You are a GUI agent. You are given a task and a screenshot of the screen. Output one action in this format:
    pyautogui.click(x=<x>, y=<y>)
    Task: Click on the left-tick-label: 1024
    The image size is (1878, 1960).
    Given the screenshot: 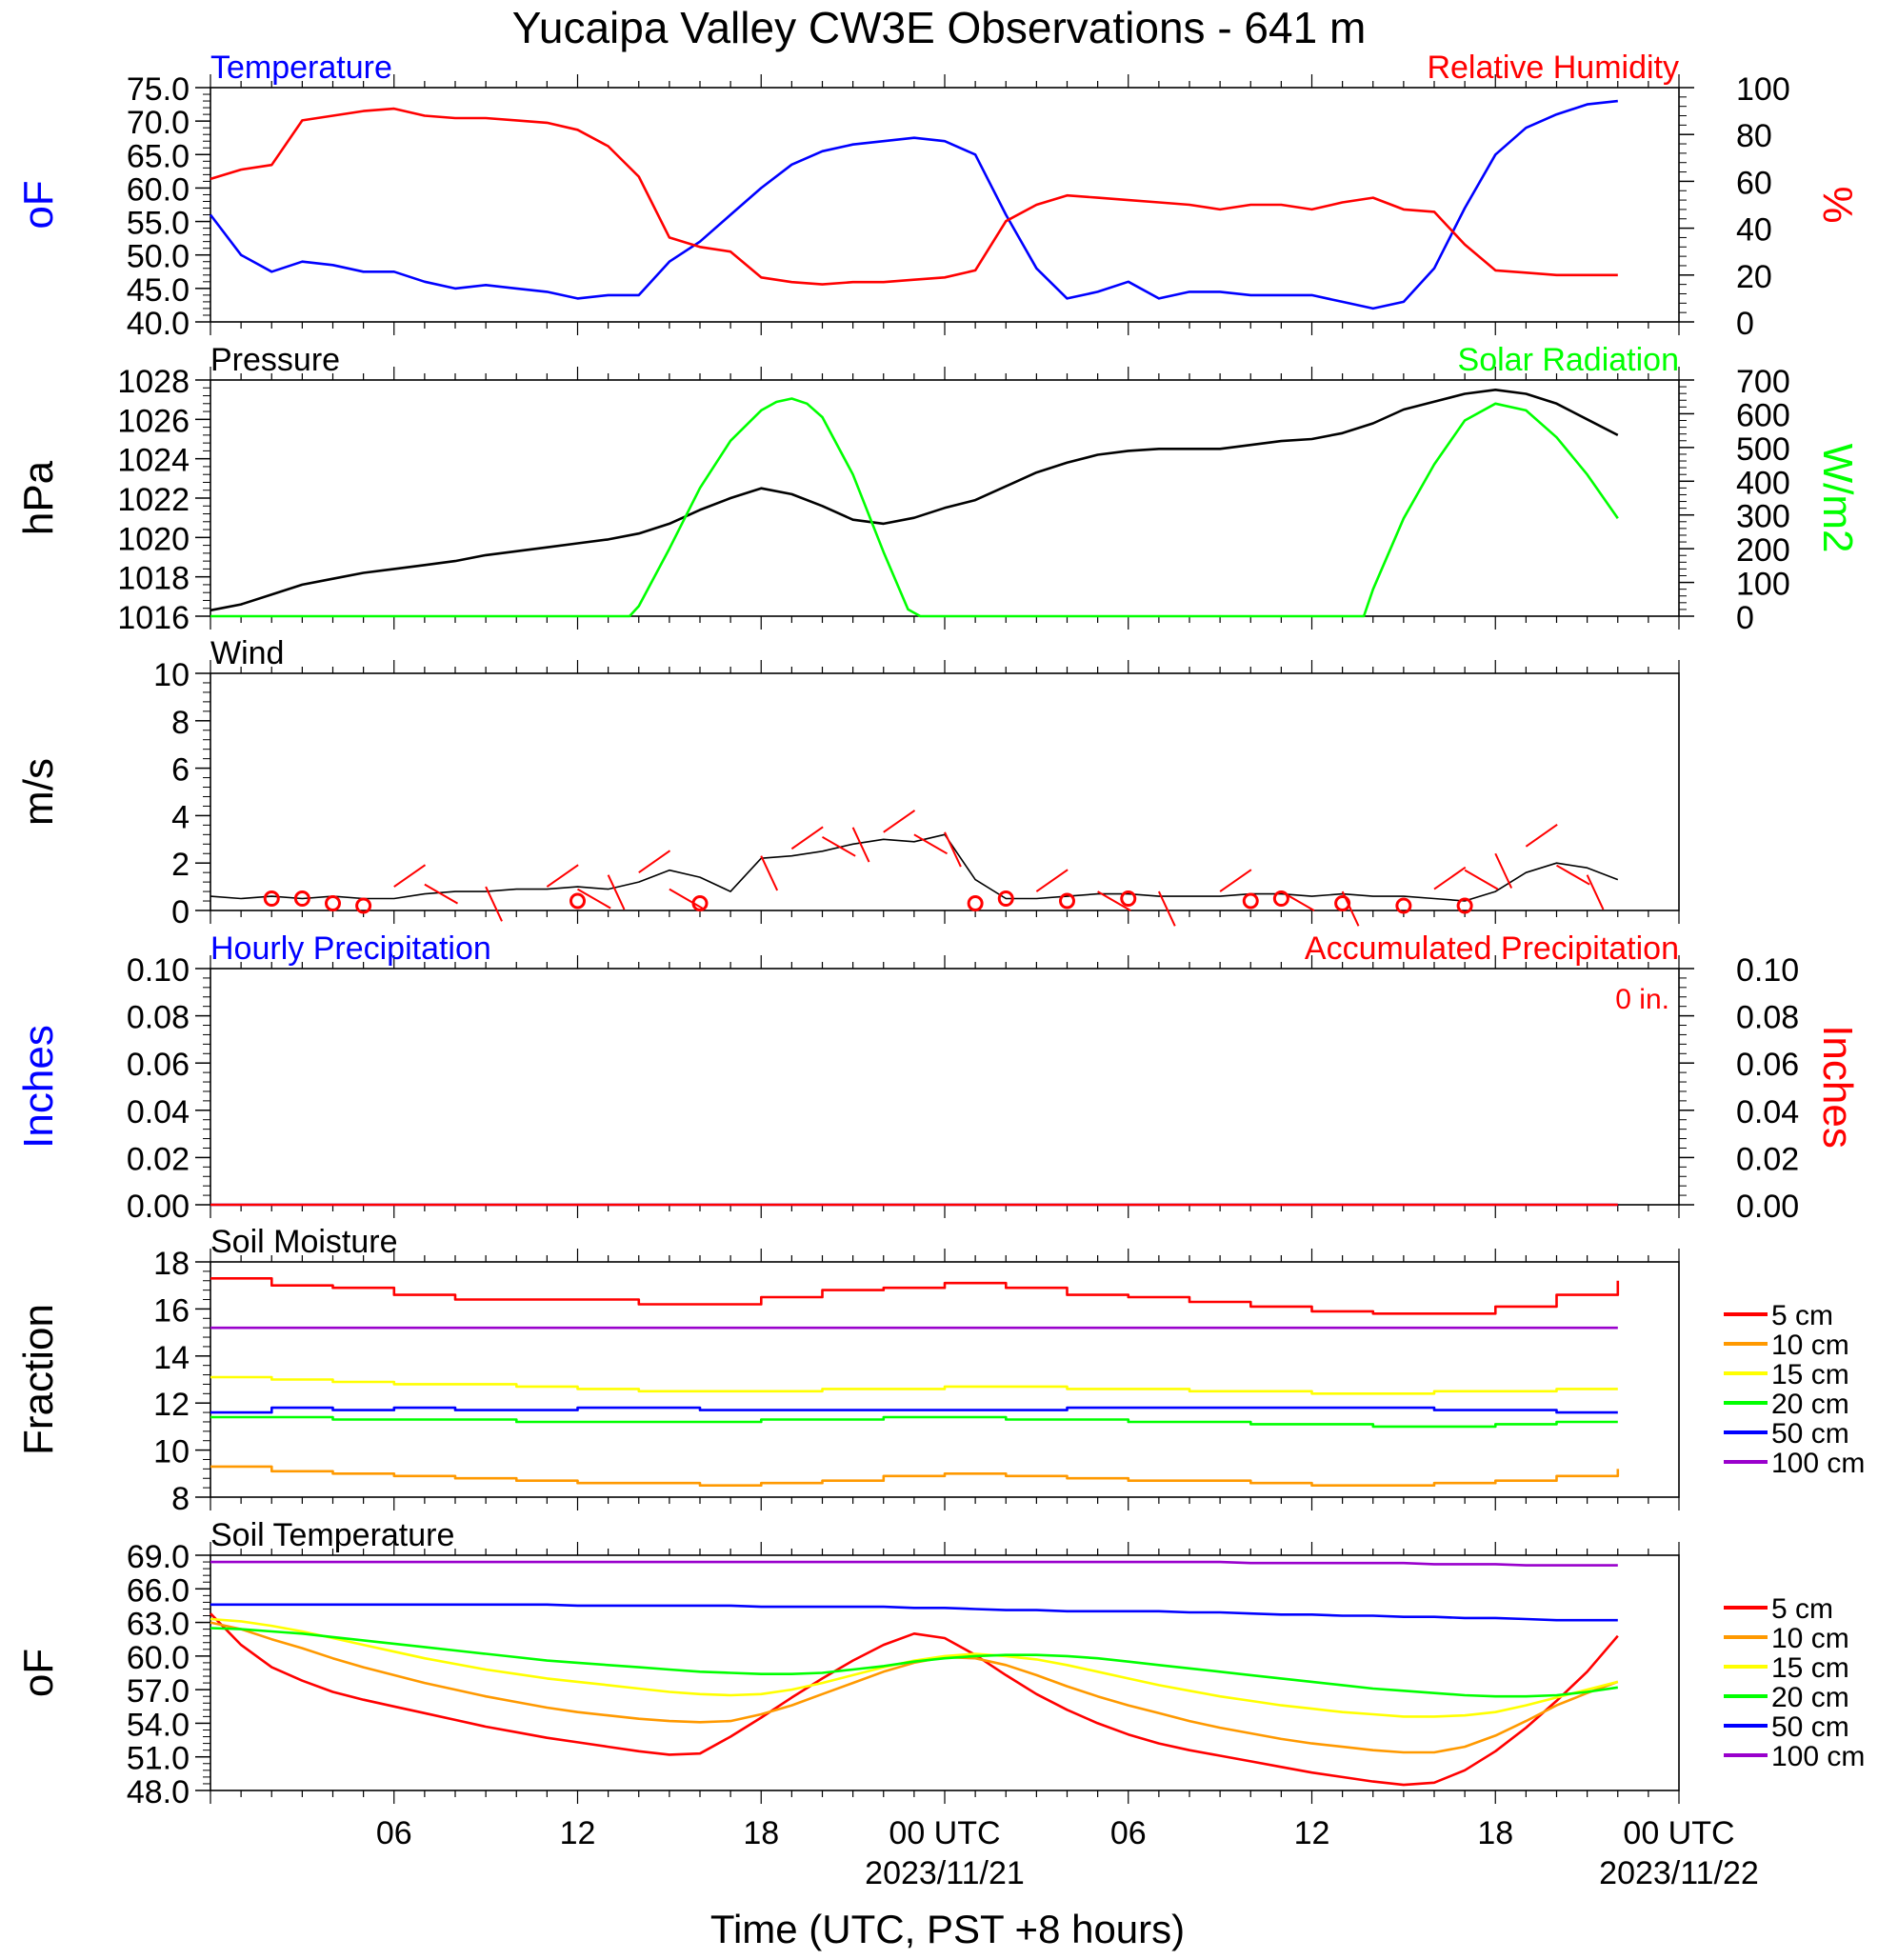 What is the action you would take?
    pyautogui.click(x=153, y=461)
    